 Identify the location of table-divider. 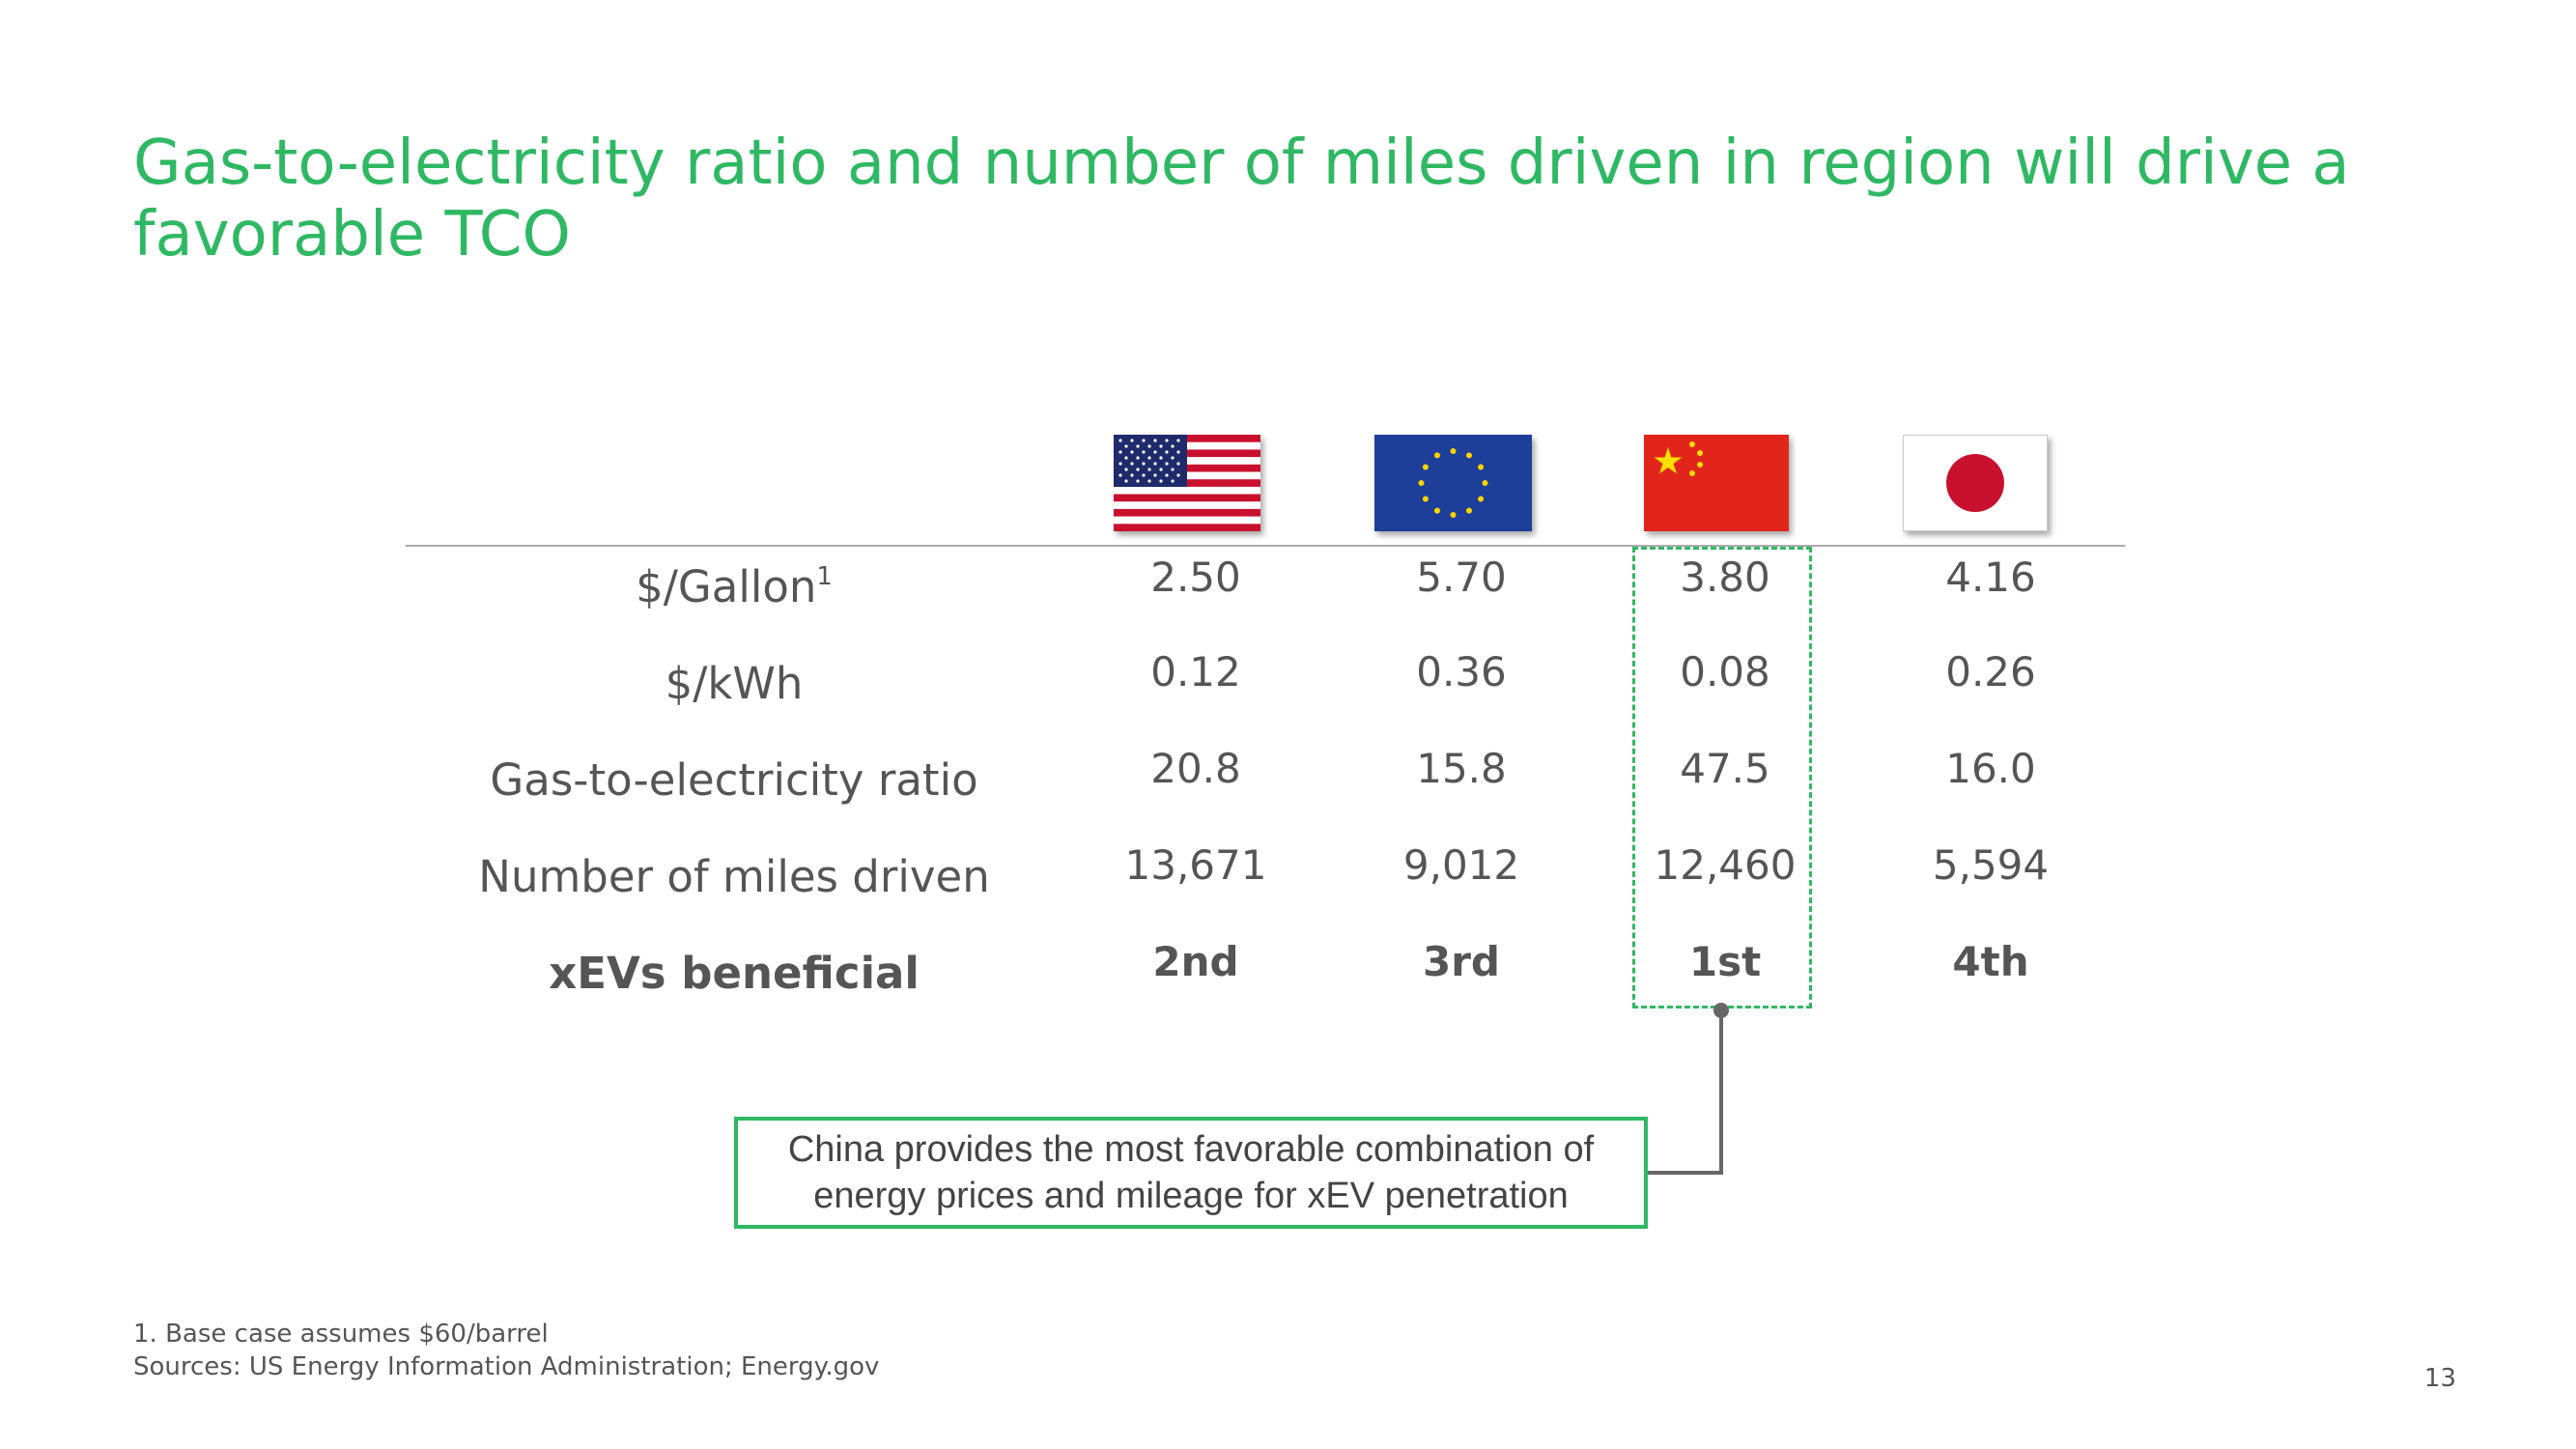
(1265, 546).